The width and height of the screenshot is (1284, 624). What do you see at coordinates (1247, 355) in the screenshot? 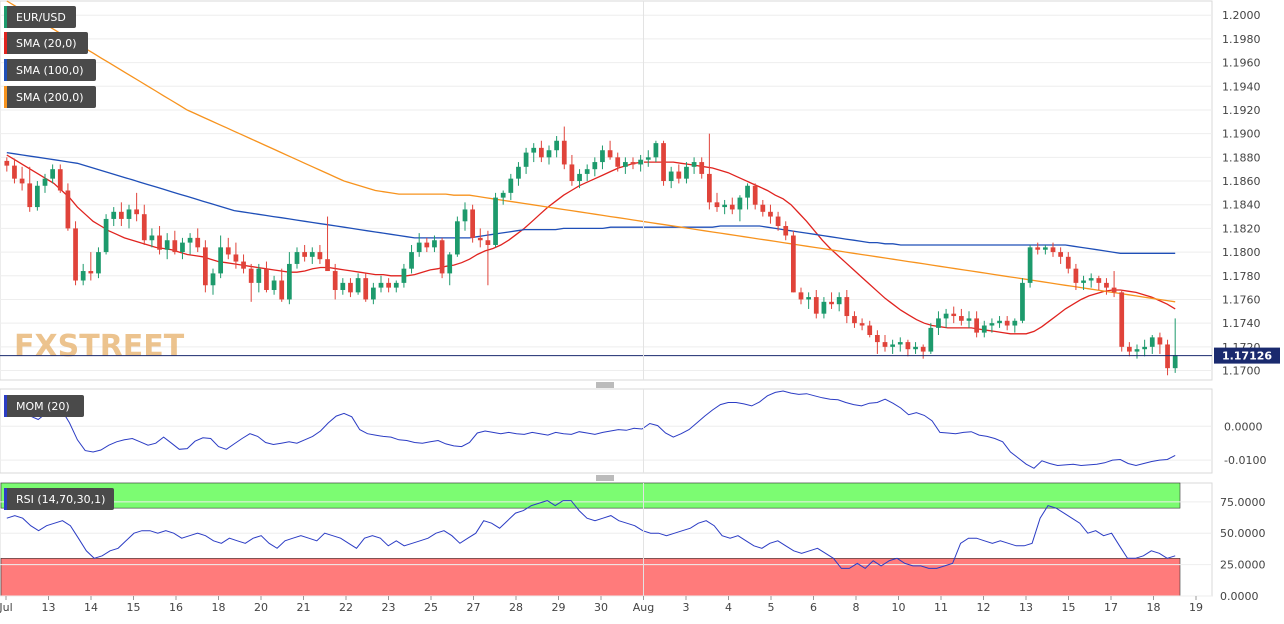
I see `last-price-badge: 1.17126` at bounding box center [1247, 355].